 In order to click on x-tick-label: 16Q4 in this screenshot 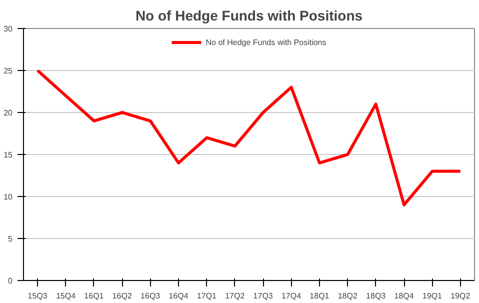, I will do `click(178, 296)`.